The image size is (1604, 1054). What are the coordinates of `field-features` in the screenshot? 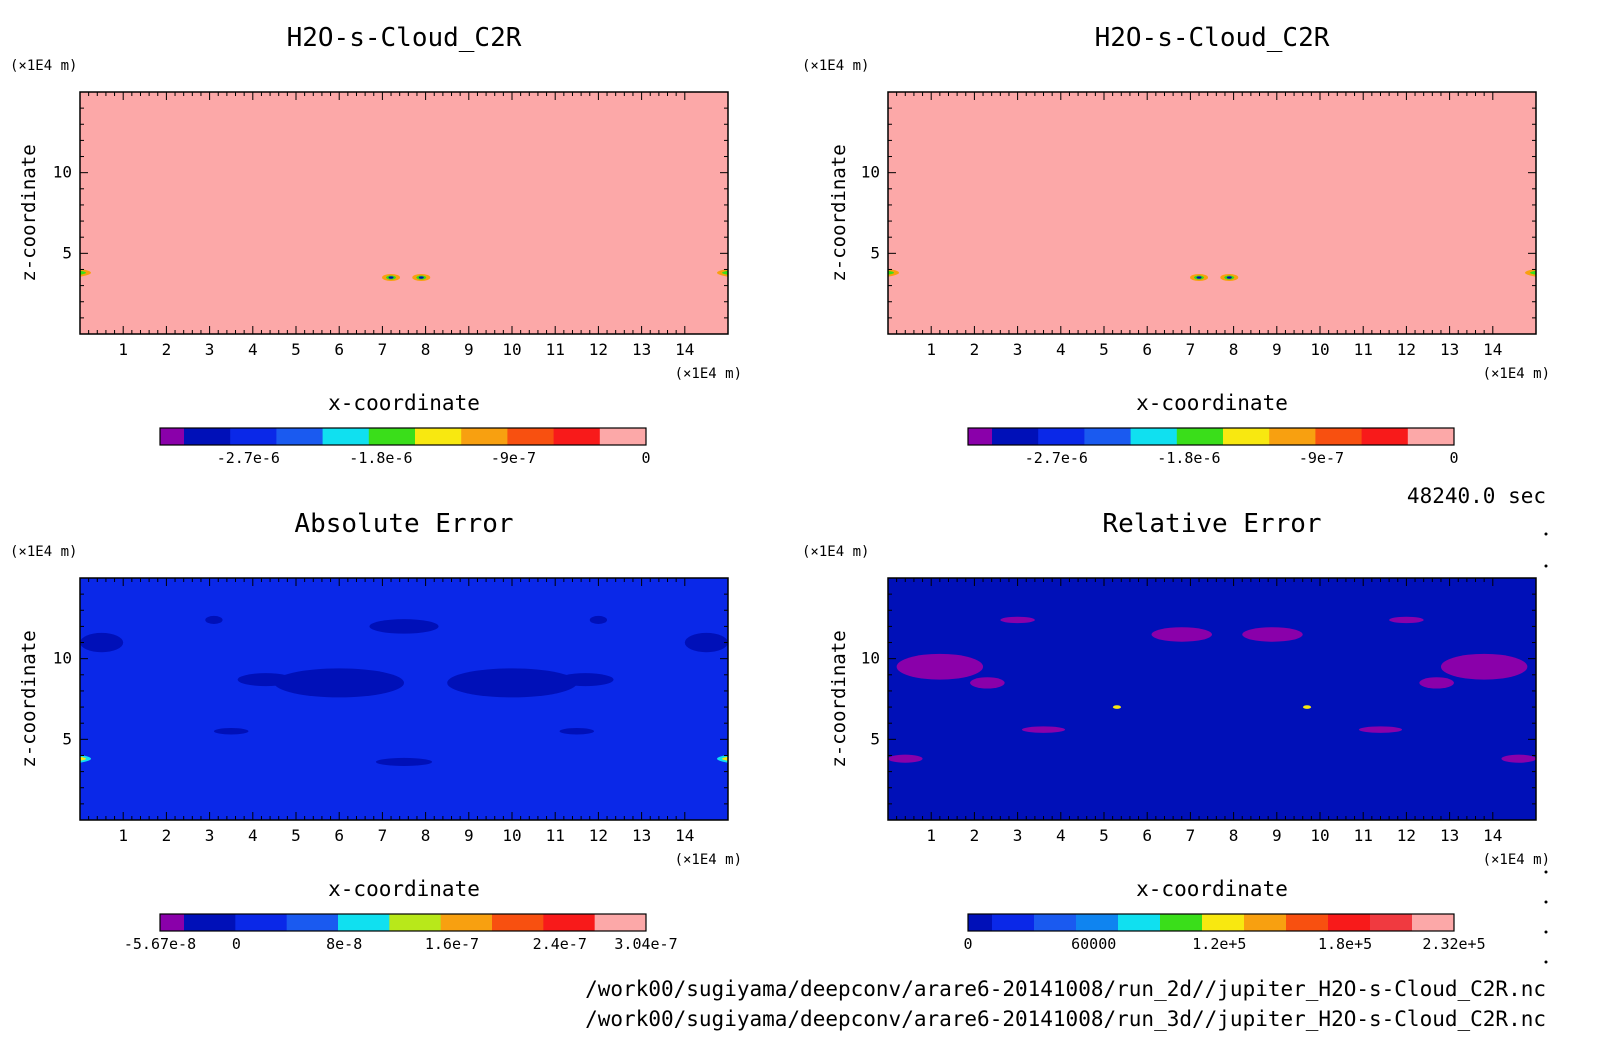 It's located at (404, 690).